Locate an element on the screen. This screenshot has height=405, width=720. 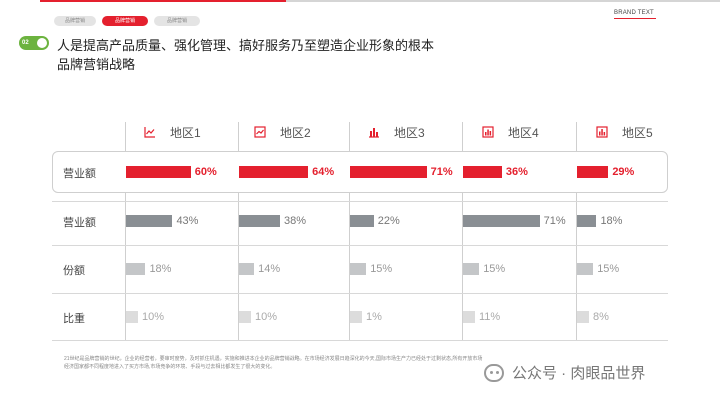
watermark: 公众号 · 肉眼品世界 is located at coordinates (564, 372).